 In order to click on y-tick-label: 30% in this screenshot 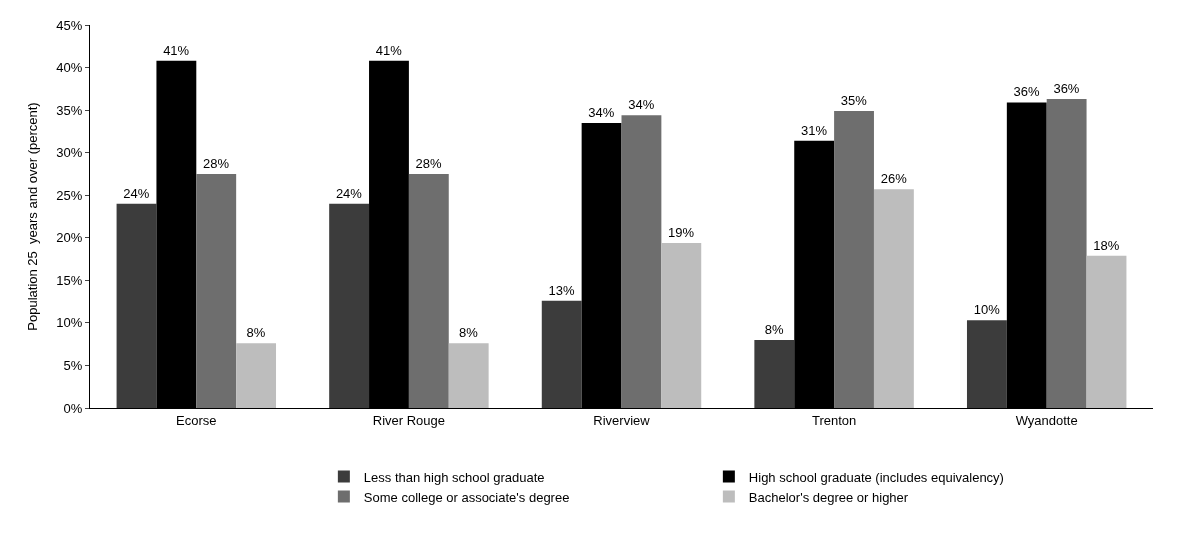, I will do `click(69, 153)`.